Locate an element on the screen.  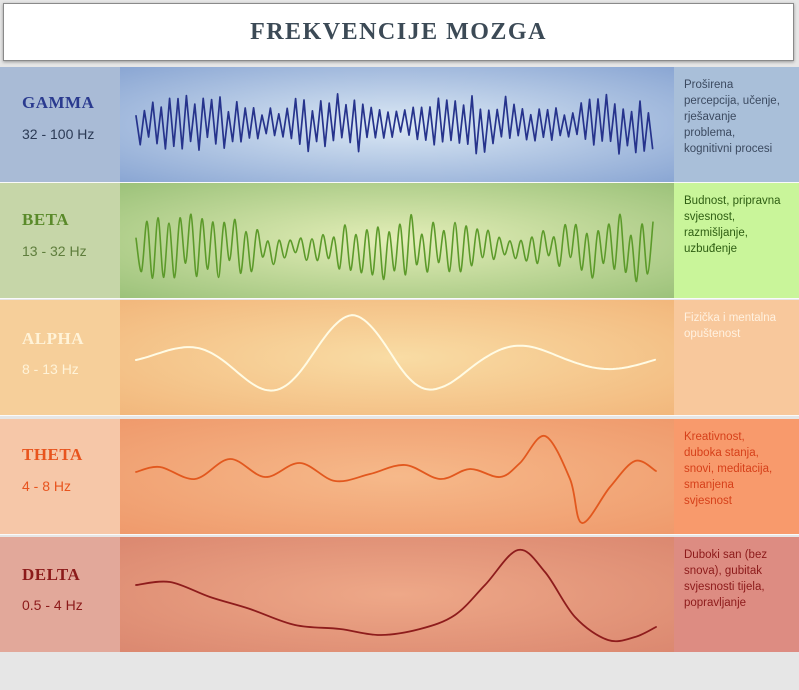
band-theta-description-line: Kreativnost, is located at coordinates (714, 437).